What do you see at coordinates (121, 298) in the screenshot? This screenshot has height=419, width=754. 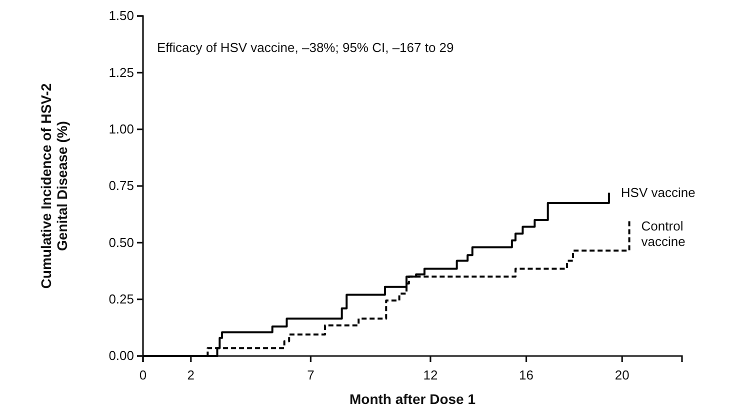 I see `y-tick-label: 0.25` at bounding box center [121, 298].